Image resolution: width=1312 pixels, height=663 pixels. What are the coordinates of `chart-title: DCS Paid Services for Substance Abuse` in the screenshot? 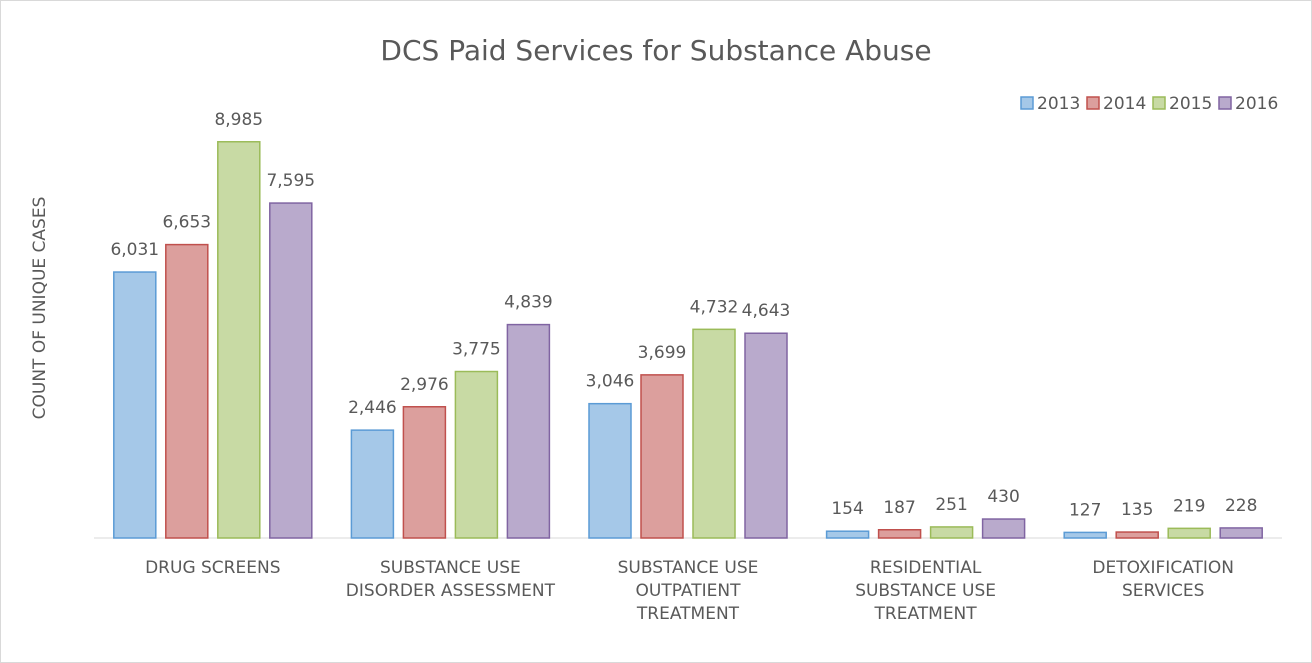 It's located at (655, 50).